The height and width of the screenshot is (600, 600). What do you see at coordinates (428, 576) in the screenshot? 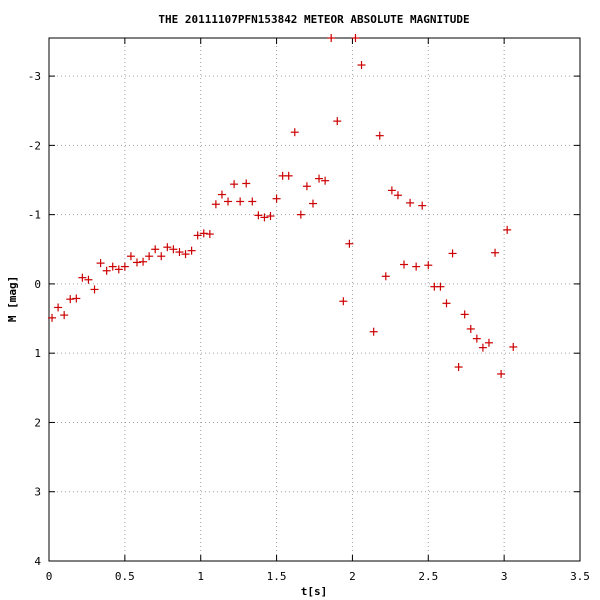
I see `x-tick-label: 2.5` at bounding box center [428, 576].